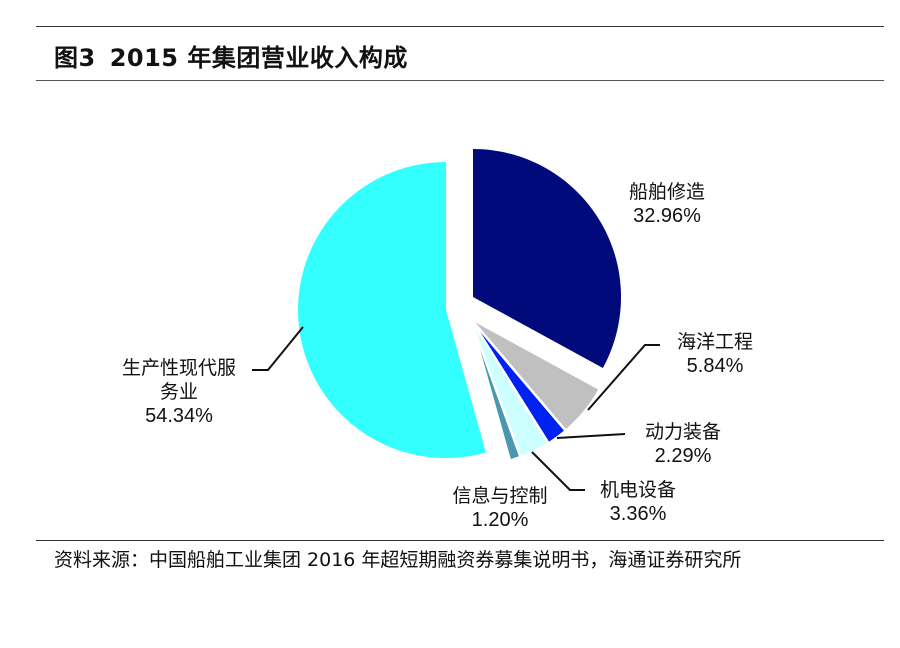  What do you see at coordinates (558, 471) in the screenshot?
I see `leader-line-electromech` at bounding box center [558, 471].